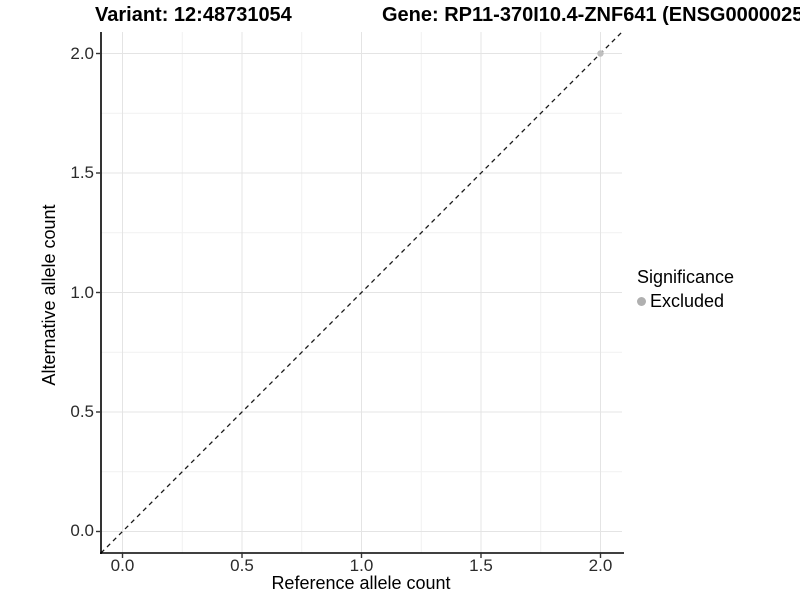 This screenshot has width=800, height=600. What do you see at coordinates (82, 292) in the screenshot?
I see `y-tick-label: 1.0` at bounding box center [82, 292].